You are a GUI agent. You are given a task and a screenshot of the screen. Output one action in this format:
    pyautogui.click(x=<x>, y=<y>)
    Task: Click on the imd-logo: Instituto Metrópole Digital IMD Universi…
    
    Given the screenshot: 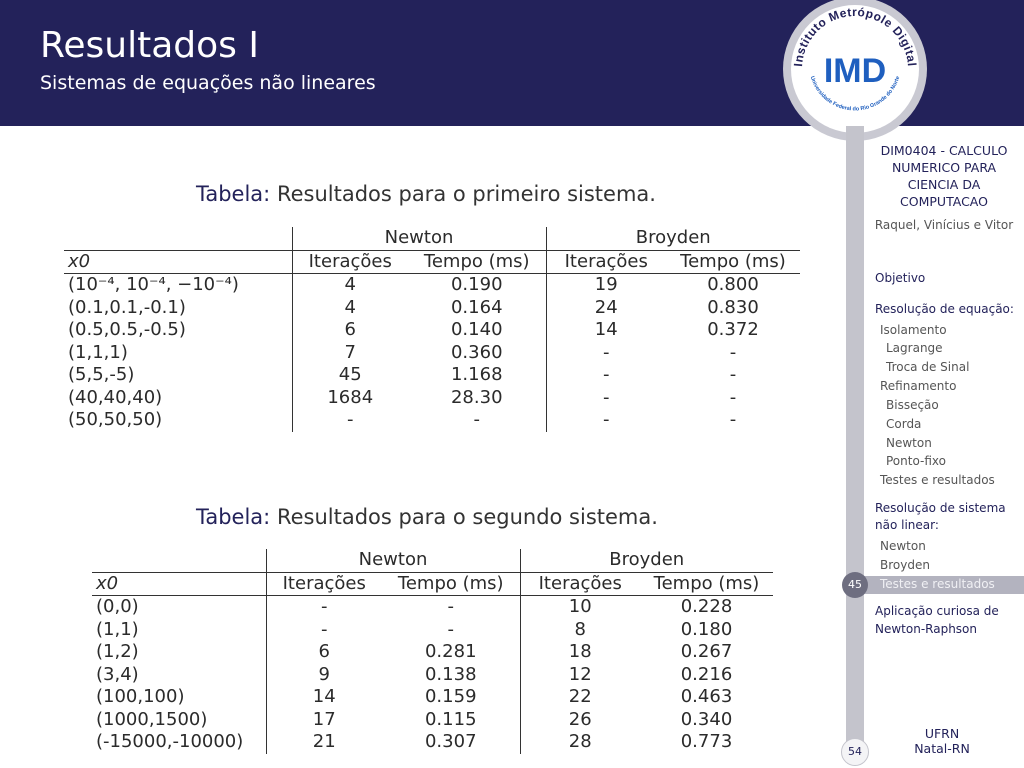 What is the action you would take?
    pyautogui.click(x=855, y=70)
    